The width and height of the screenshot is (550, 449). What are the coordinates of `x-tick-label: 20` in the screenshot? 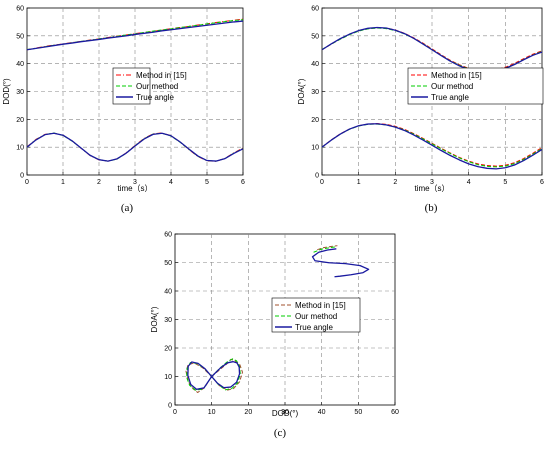 It's located at (248, 412).